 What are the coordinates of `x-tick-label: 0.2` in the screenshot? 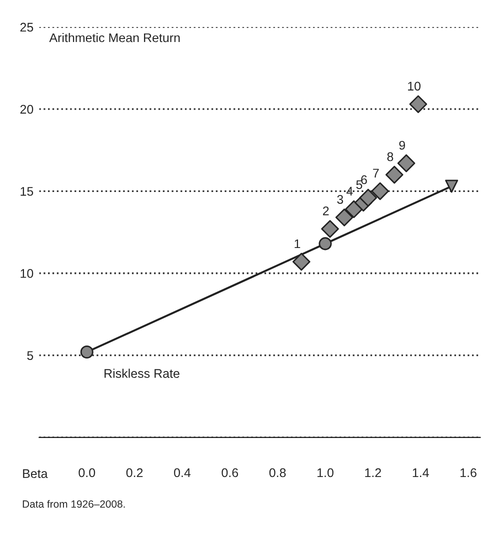 It's located at (134, 473).